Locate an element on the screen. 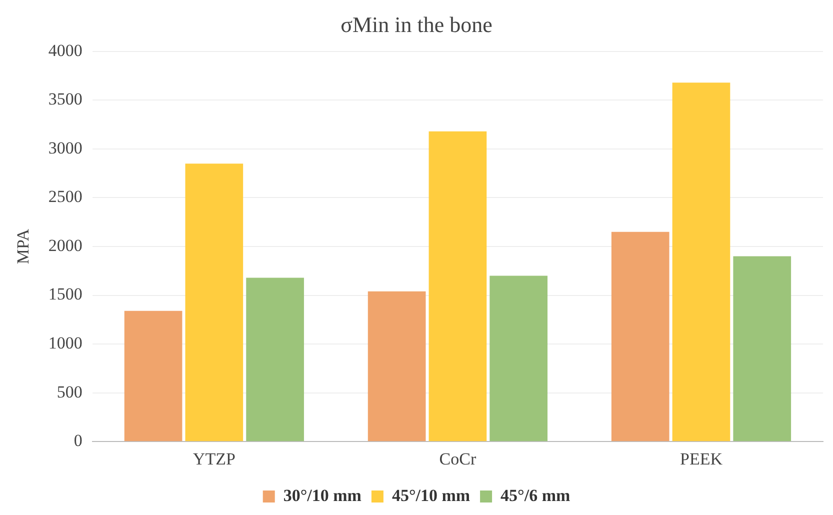 This screenshot has height=515, width=833. x-tick-label: CoCr is located at coordinates (457, 458).